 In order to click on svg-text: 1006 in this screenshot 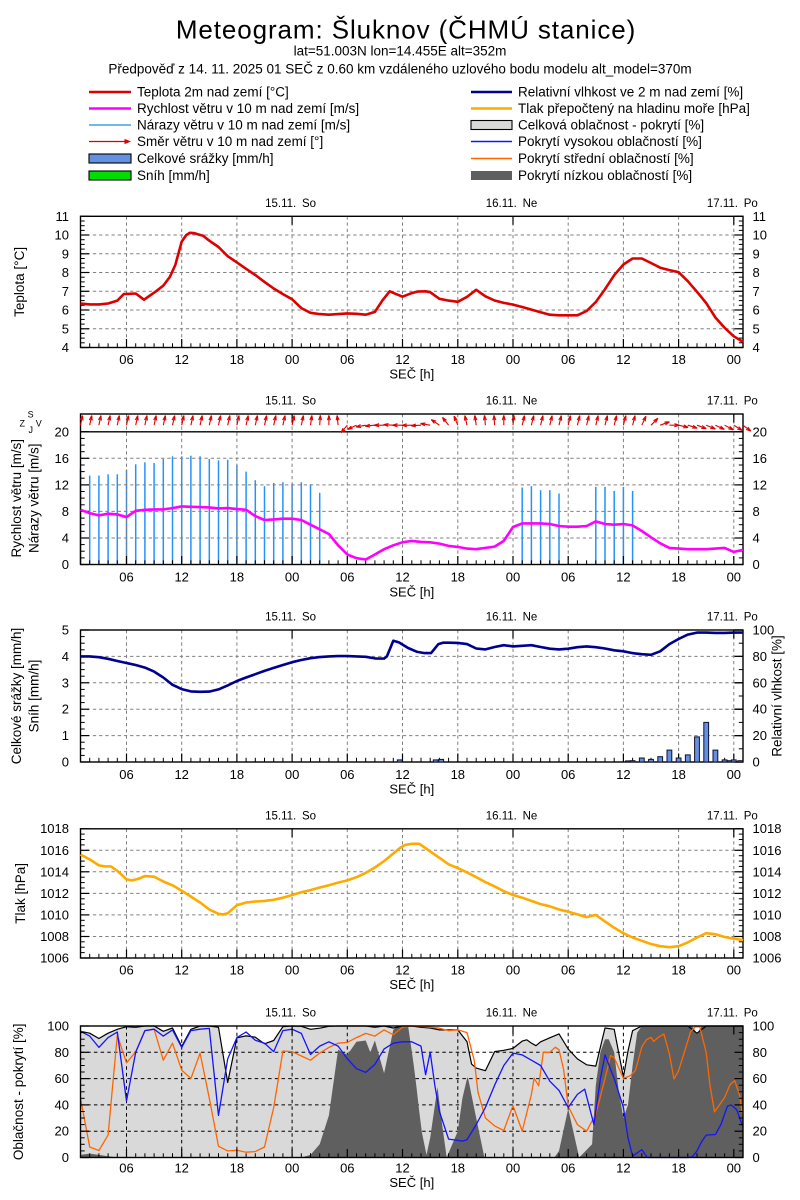, I will do `click(54, 958)`.